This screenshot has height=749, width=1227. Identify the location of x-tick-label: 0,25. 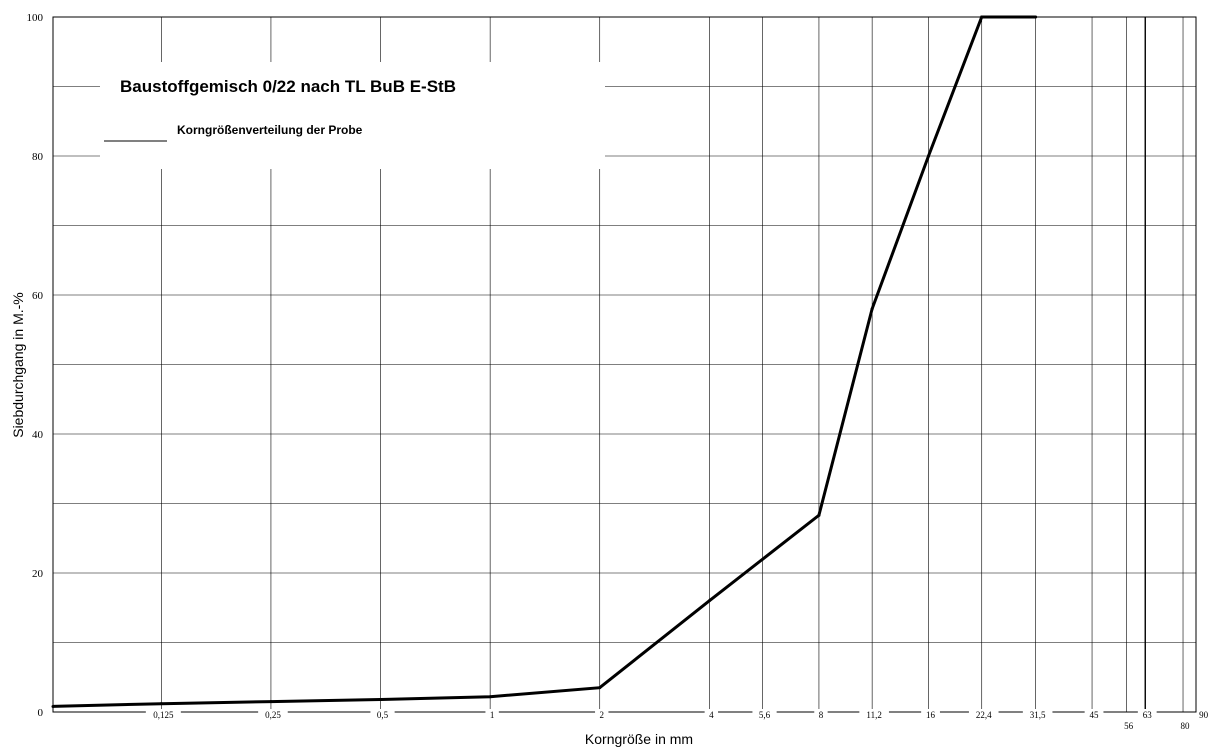
(273, 715).